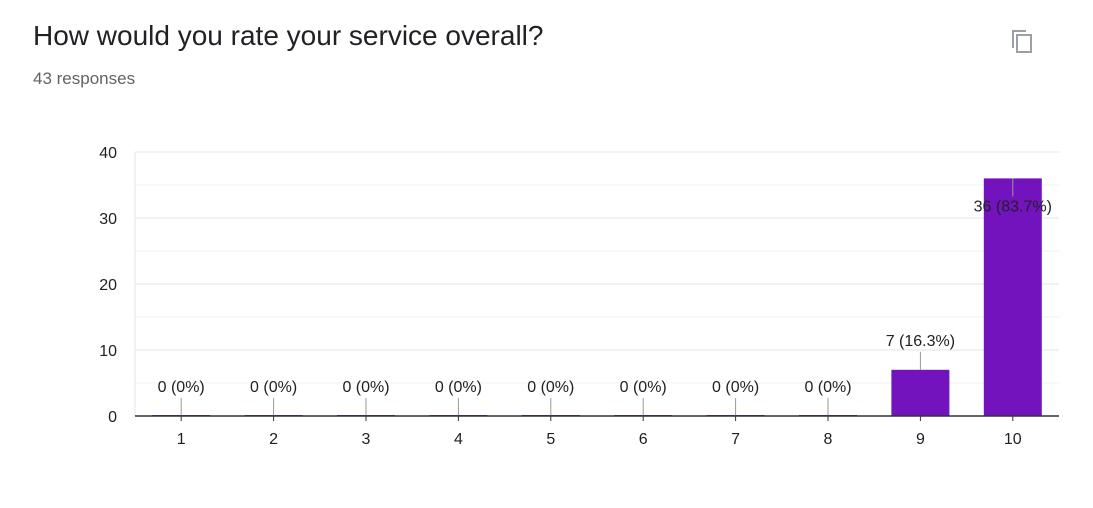 The height and width of the screenshot is (508, 1093). I want to click on x-tick-label: 4, so click(458, 439).